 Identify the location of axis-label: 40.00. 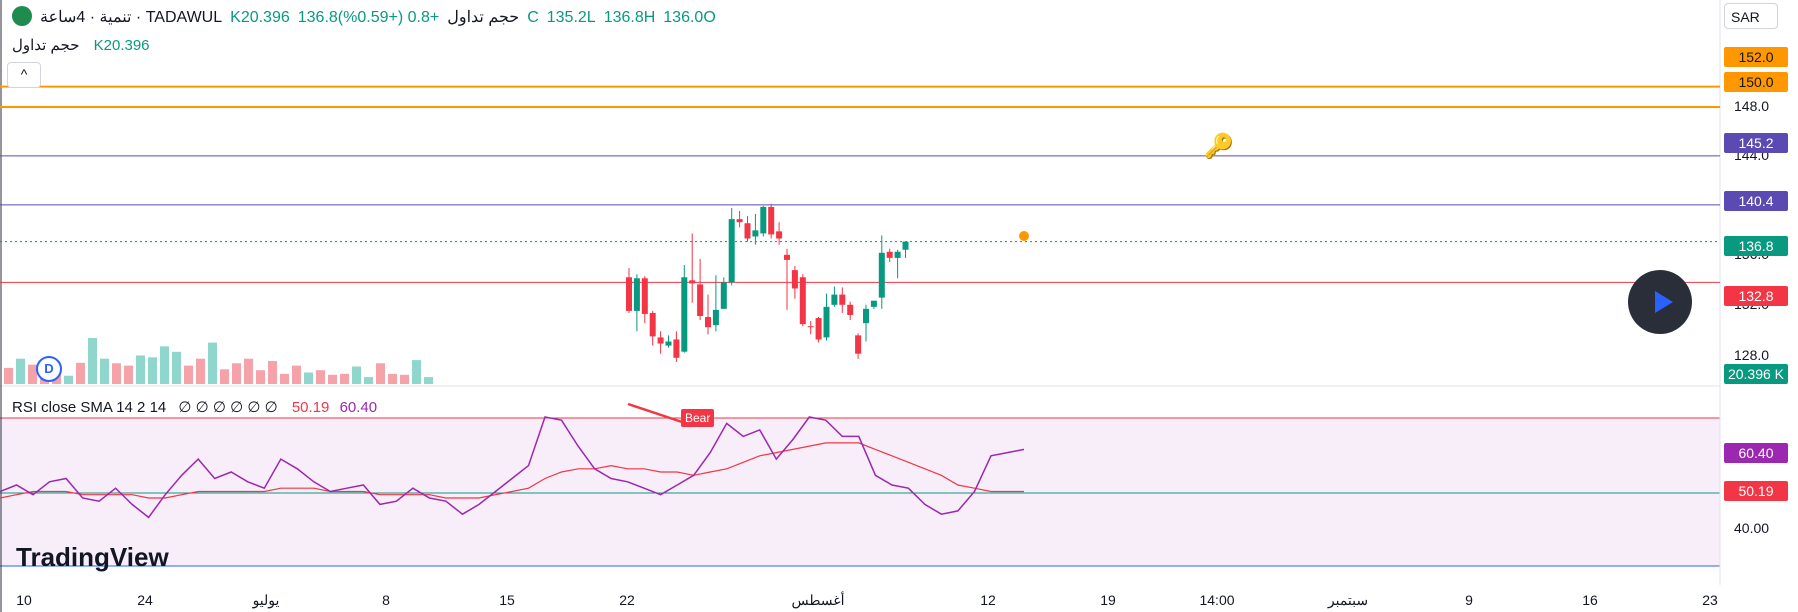
(1752, 528).